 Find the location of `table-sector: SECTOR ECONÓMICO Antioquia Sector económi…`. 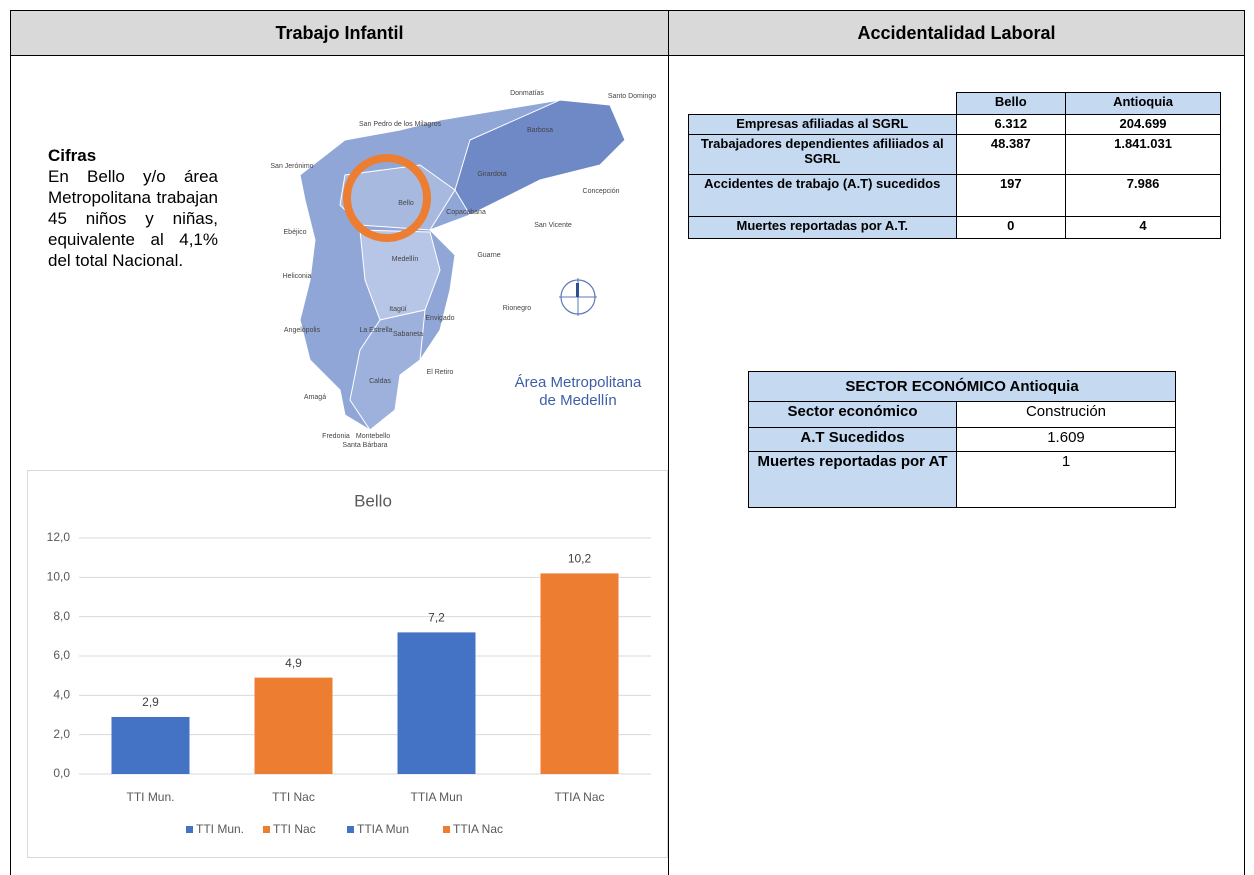

table-sector: SECTOR ECONÓMICO Antioquia Sector económi… is located at coordinates (962, 439).